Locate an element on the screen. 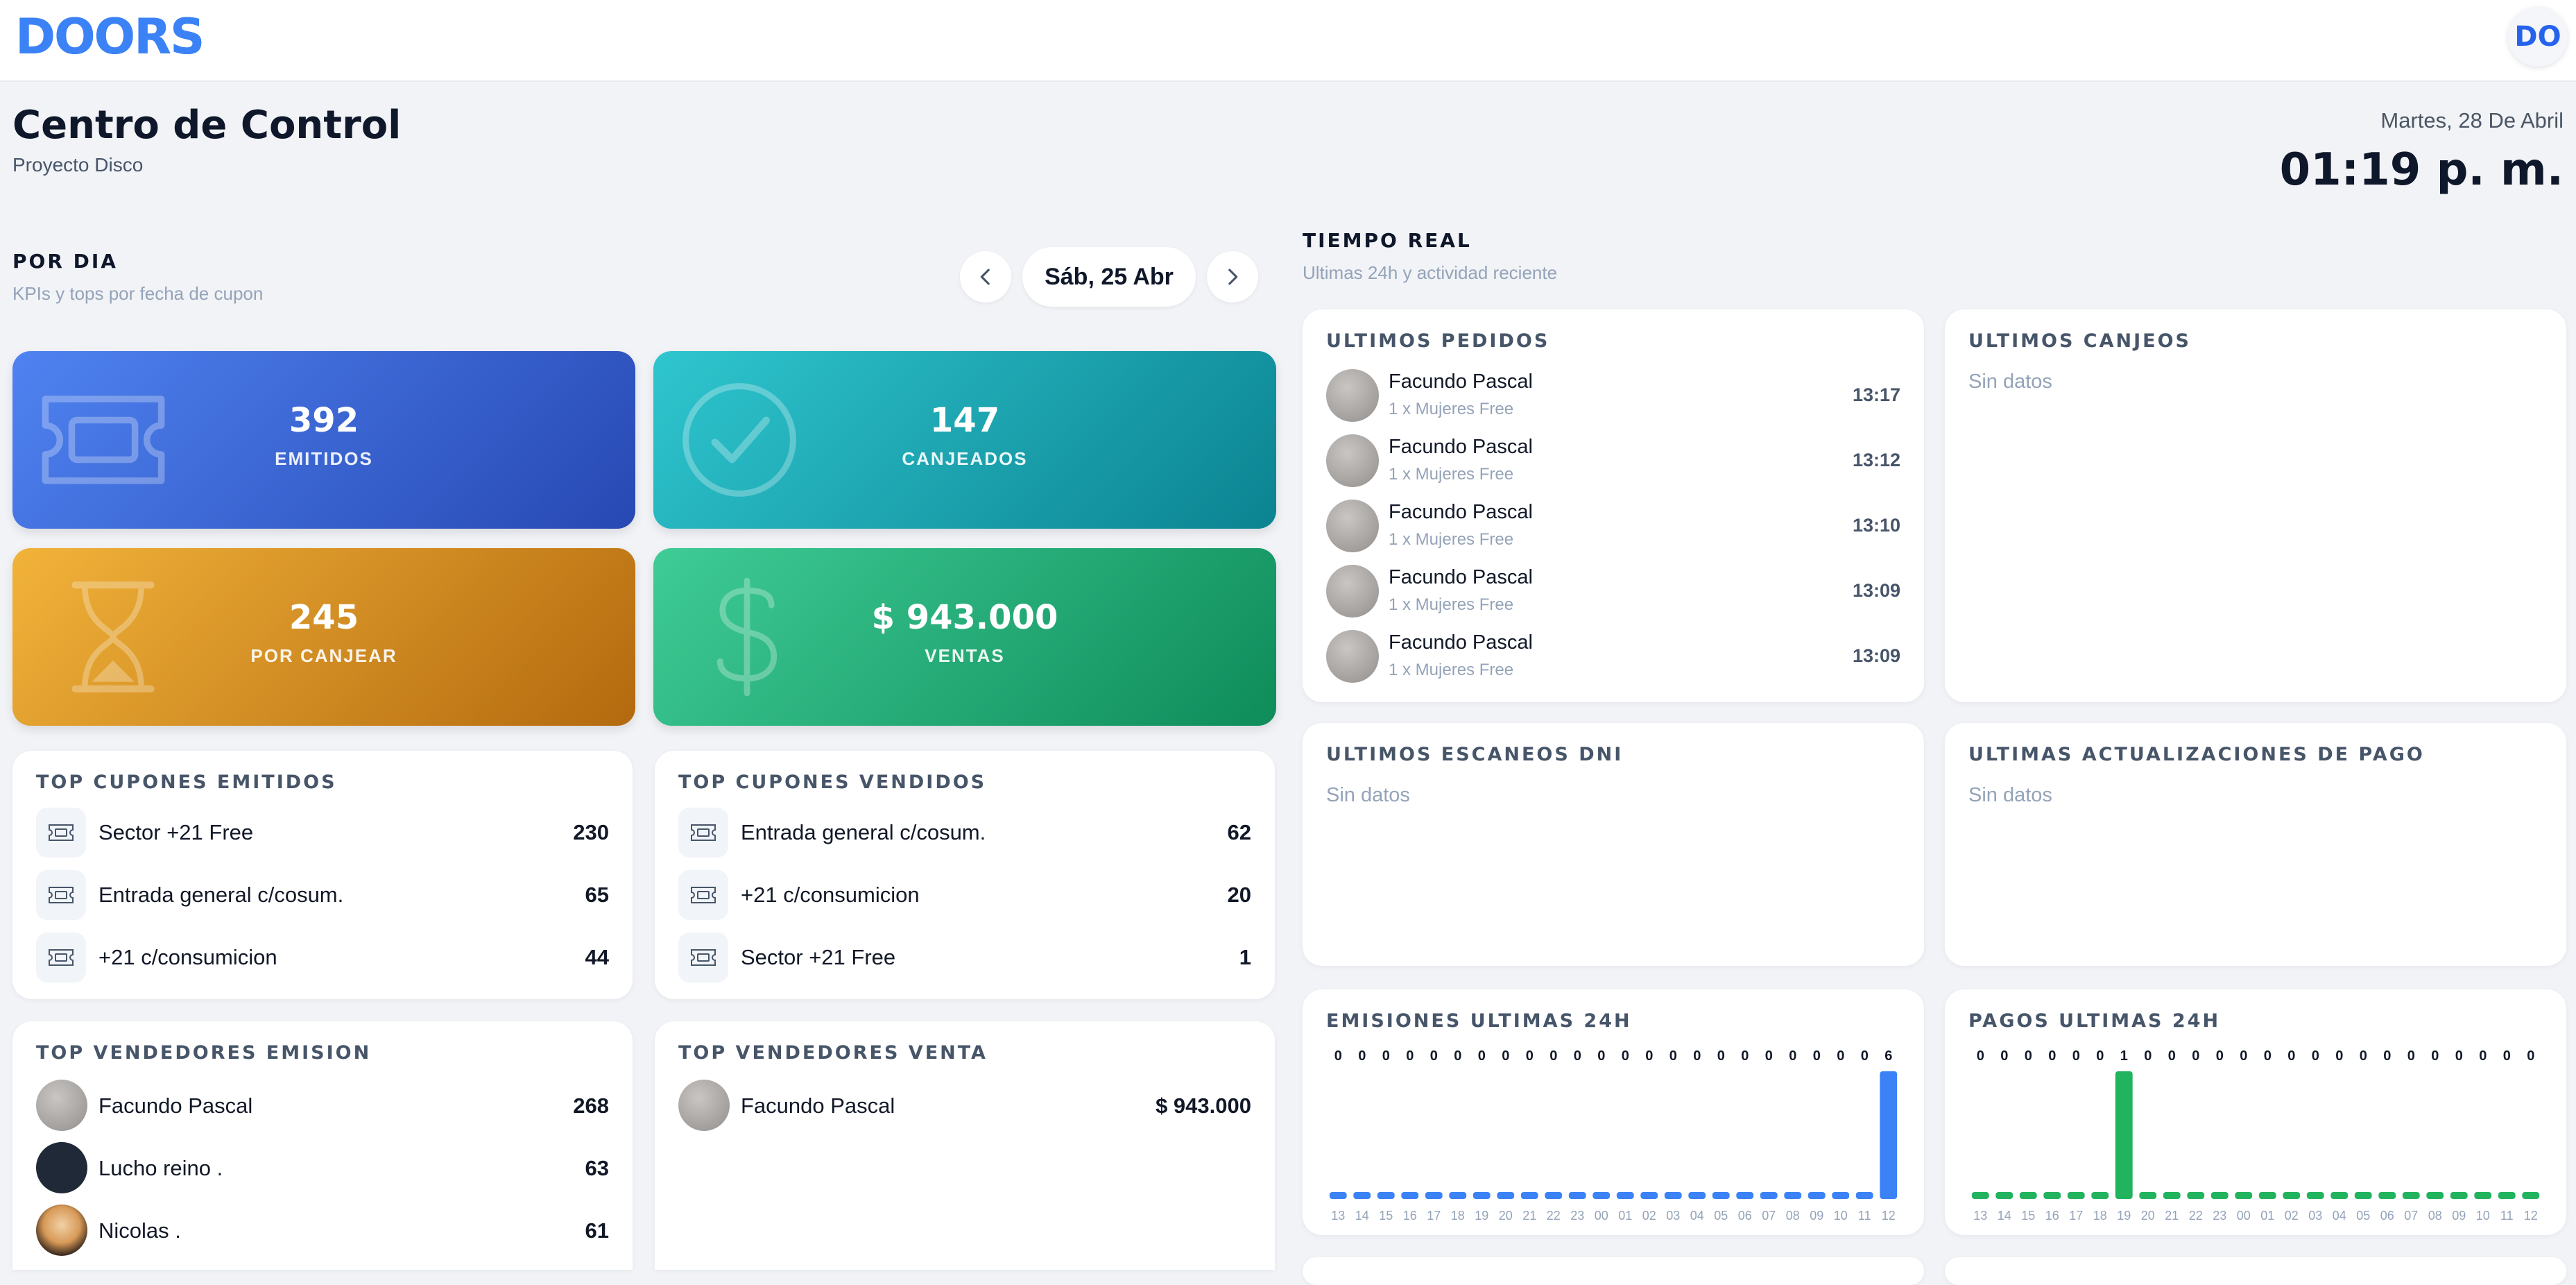  list-item: Lucho reino . 63 is located at coordinates (322, 1167).